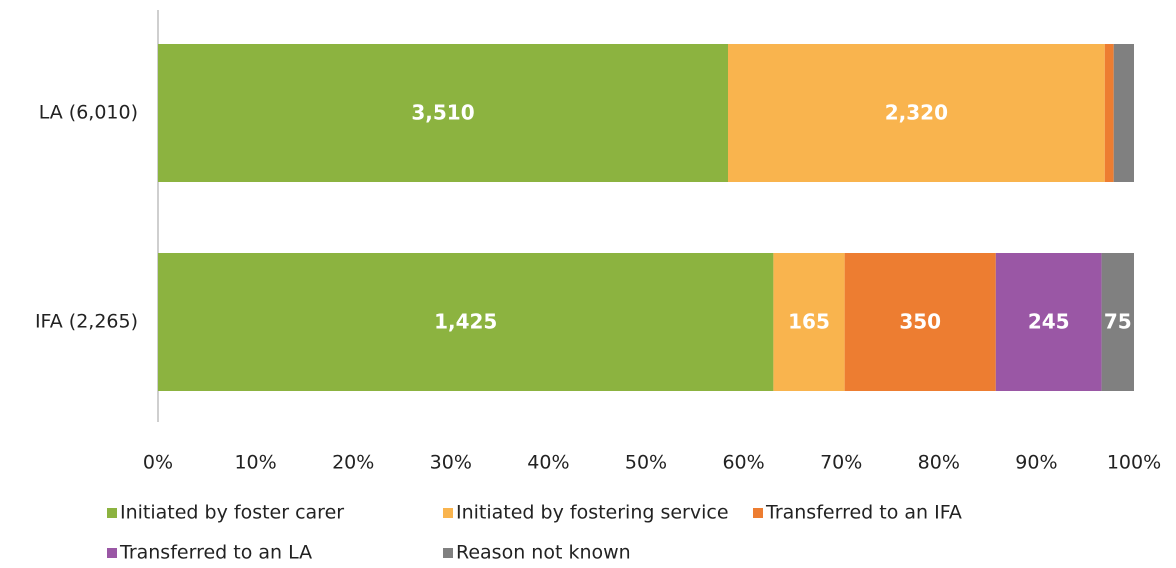 This screenshot has height=568, width=1176. What do you see at coordinates (841, 463) in the screenshot?
I see `x-tick-label: 70%` at bounding box center [841, 463].